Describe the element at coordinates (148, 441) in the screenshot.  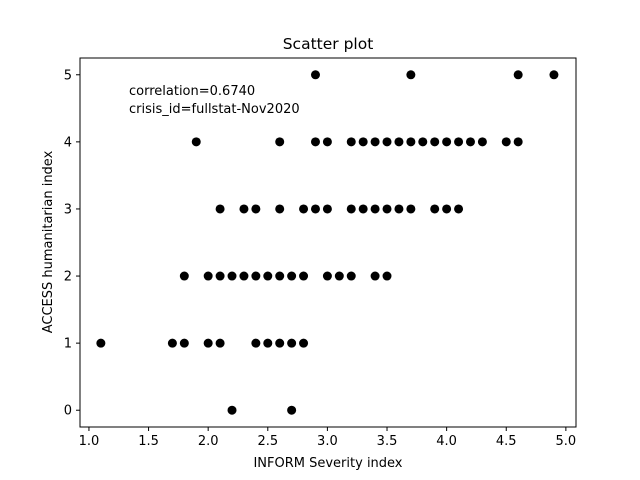
I see `x-tick-label: 1.5` at that location.